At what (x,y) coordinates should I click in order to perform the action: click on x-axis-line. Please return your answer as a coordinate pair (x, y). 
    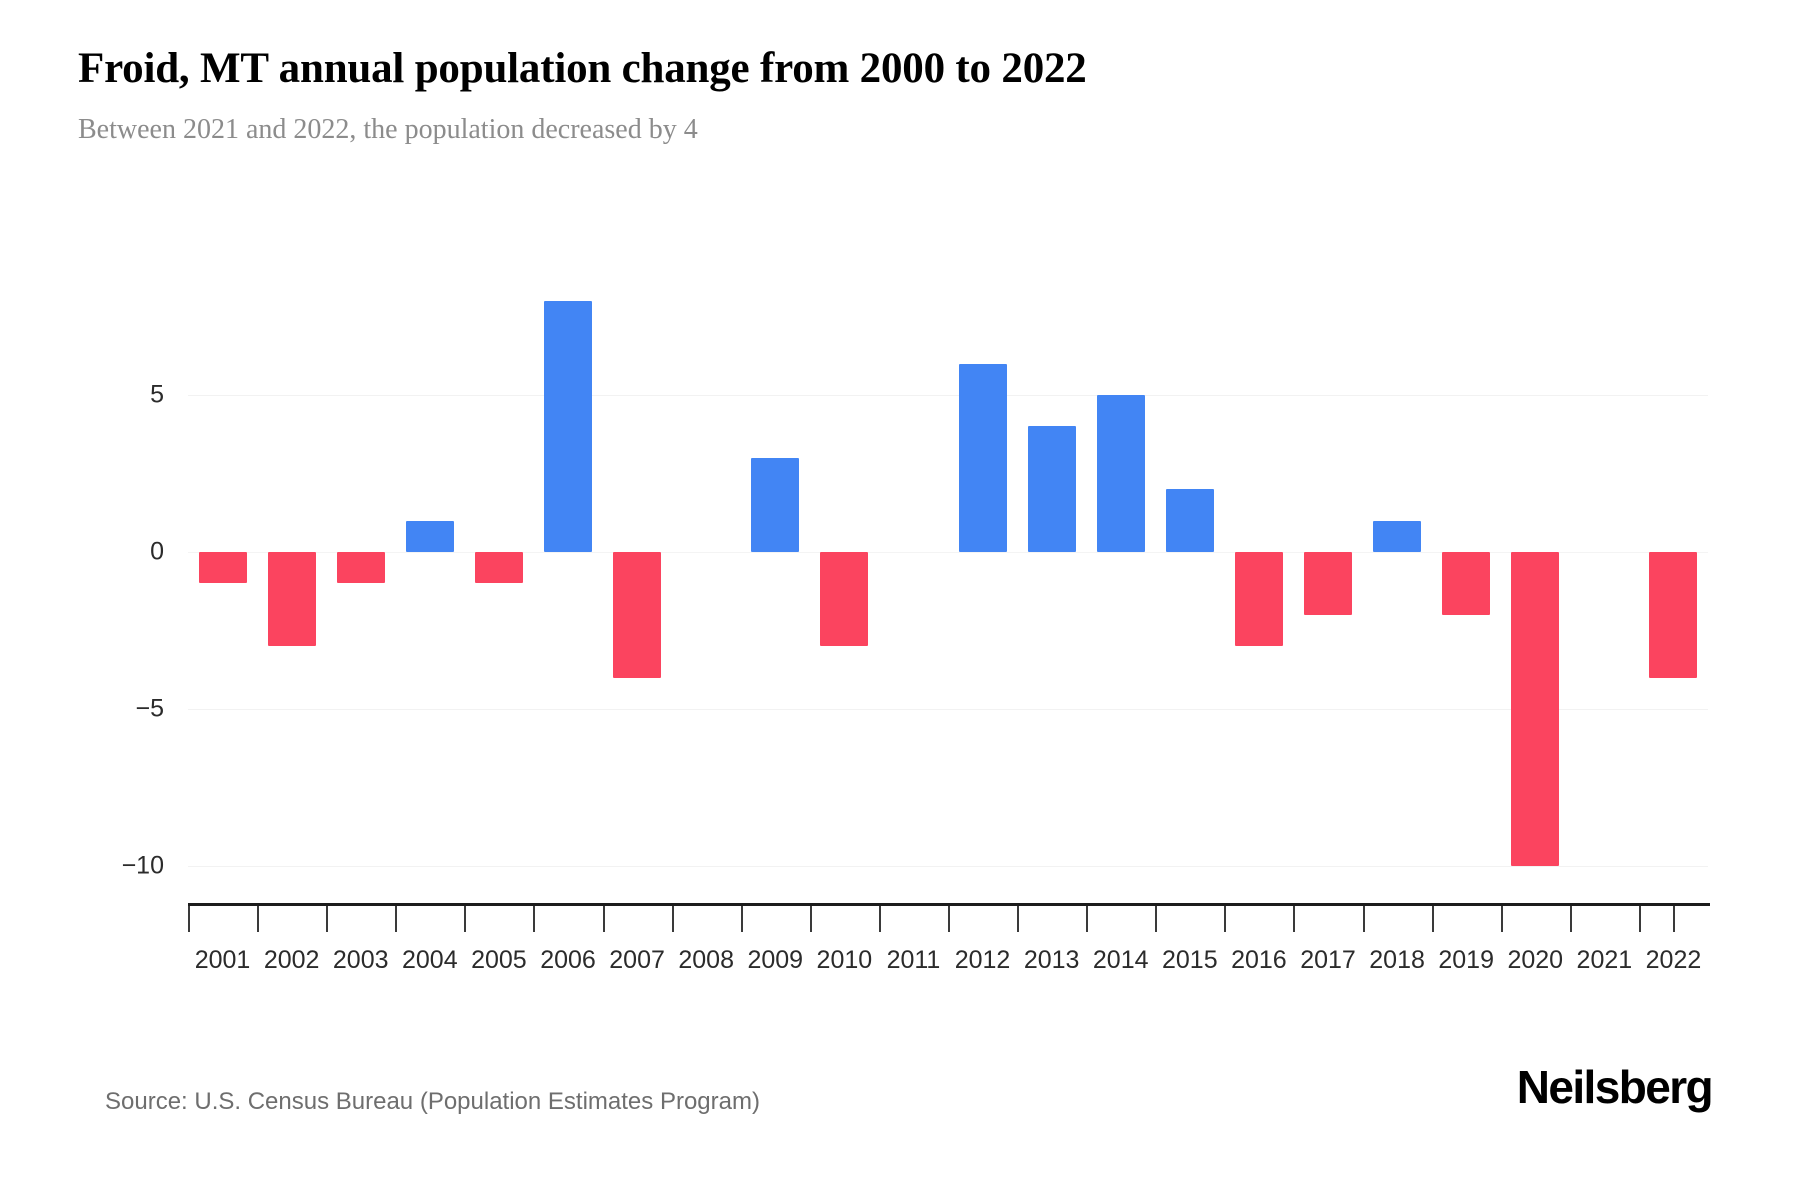
    Looking at the image, I should click on (949, 904).